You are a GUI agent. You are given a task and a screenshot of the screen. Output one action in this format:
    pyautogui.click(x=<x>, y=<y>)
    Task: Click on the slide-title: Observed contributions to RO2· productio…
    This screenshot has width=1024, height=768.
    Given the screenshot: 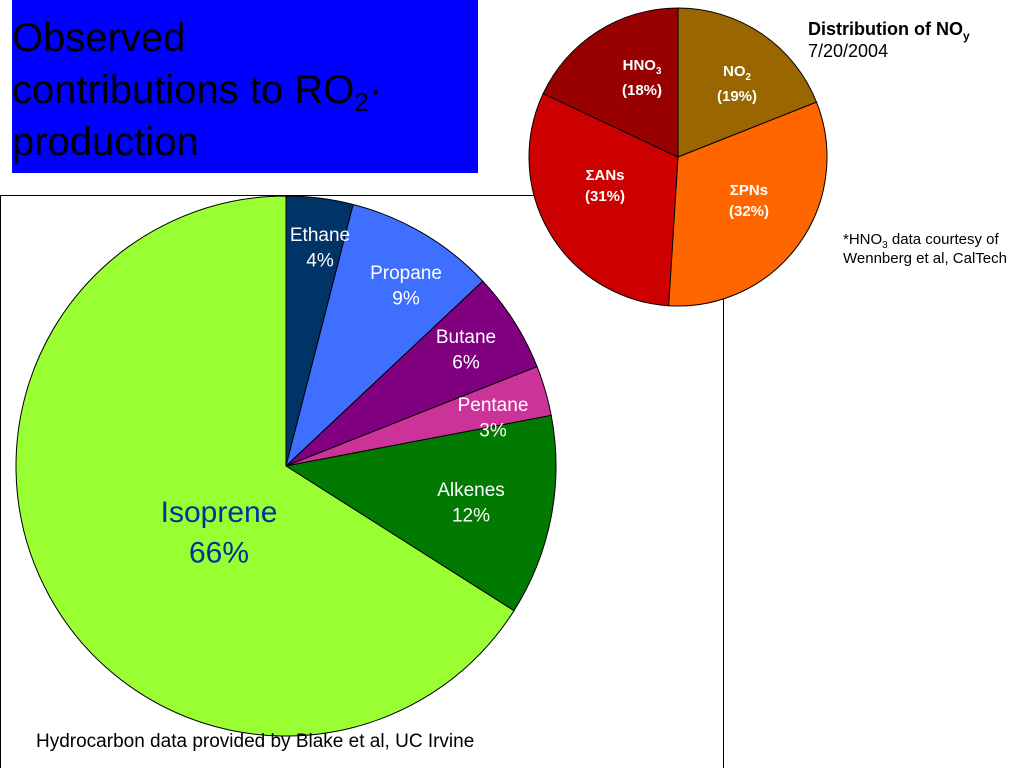 What is the action you would take?
    pyautogui.click(x=242, y=90)
    